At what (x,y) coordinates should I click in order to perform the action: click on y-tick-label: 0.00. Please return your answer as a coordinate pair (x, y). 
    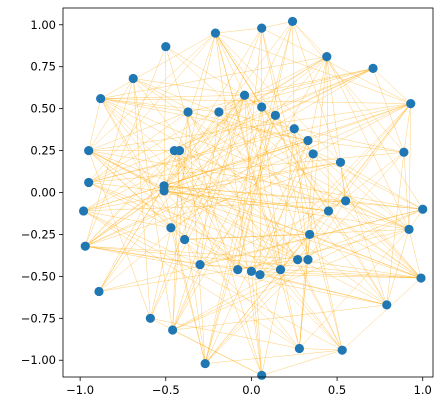
    Looking at the image, I should click on (43, 193).